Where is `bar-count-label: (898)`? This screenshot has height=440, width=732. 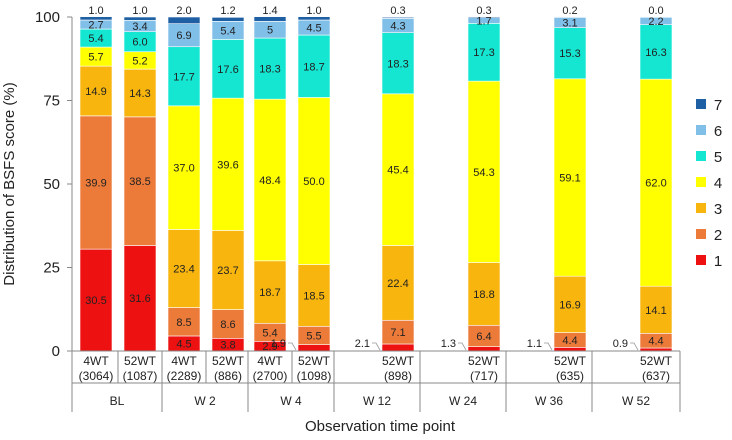
bar-count-label: (898) is located at coordinates (398, 376).